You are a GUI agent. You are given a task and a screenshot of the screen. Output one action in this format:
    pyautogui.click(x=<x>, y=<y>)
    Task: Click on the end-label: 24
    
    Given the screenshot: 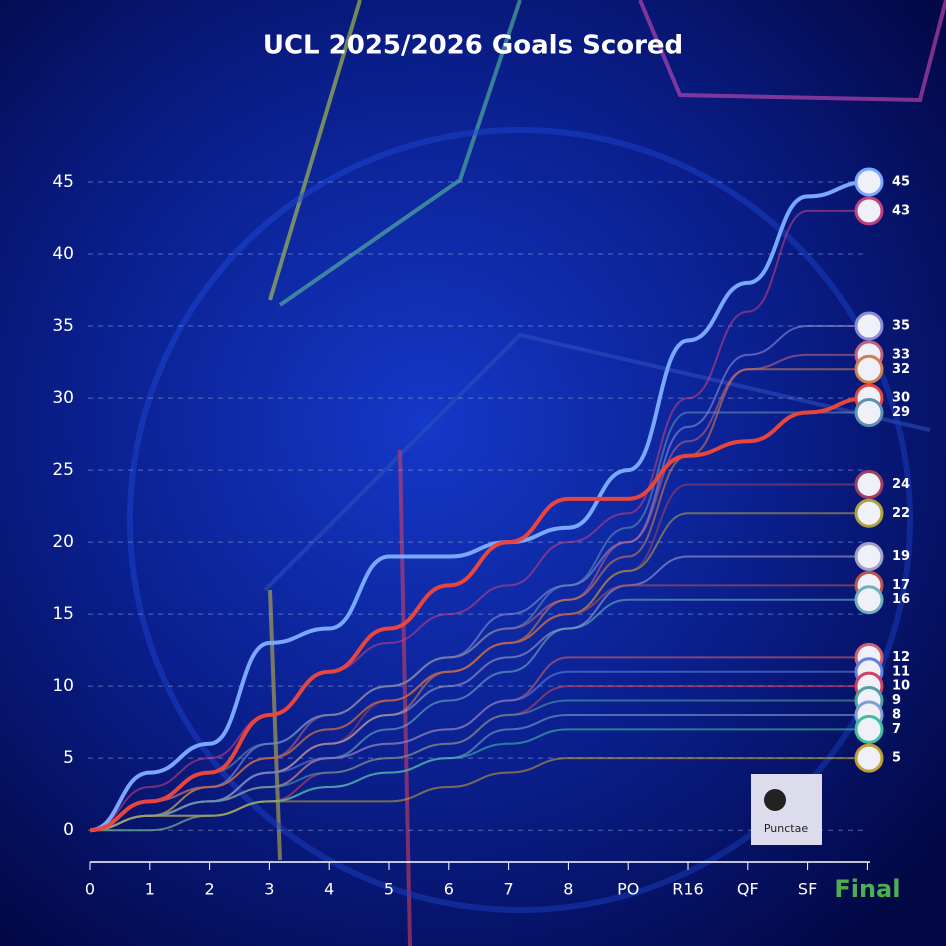 What is the action you would take?
    pyautogui.click(x=901, y=484)
    